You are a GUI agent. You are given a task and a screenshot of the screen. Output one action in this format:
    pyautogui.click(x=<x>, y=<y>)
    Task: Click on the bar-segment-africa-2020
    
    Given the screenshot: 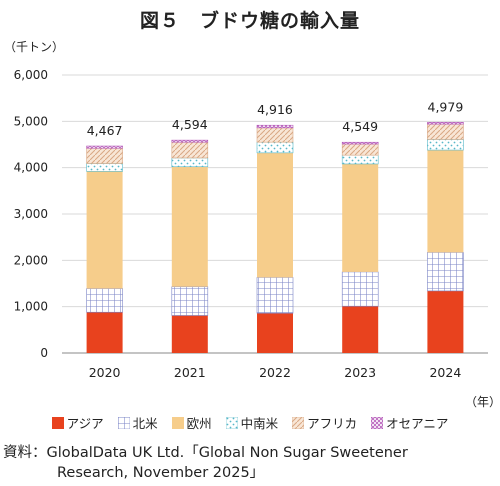 What is the action you would take?
    pyautogui.click(x=104, y=155)
    